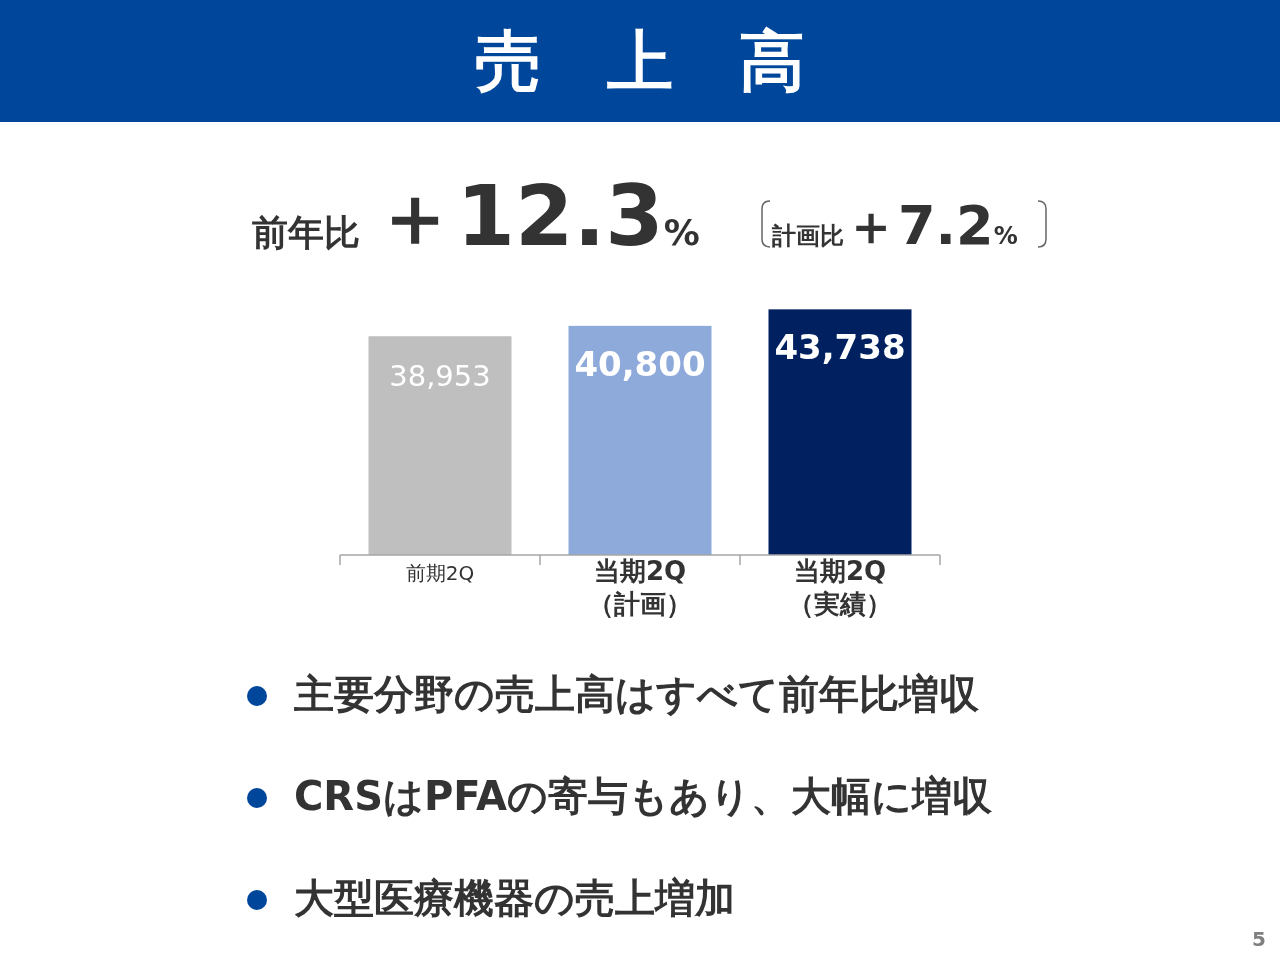 The width and height of the screenshot is (1280, 960). I want to click on text: 計画比＋7.2%, so click(894, 225).